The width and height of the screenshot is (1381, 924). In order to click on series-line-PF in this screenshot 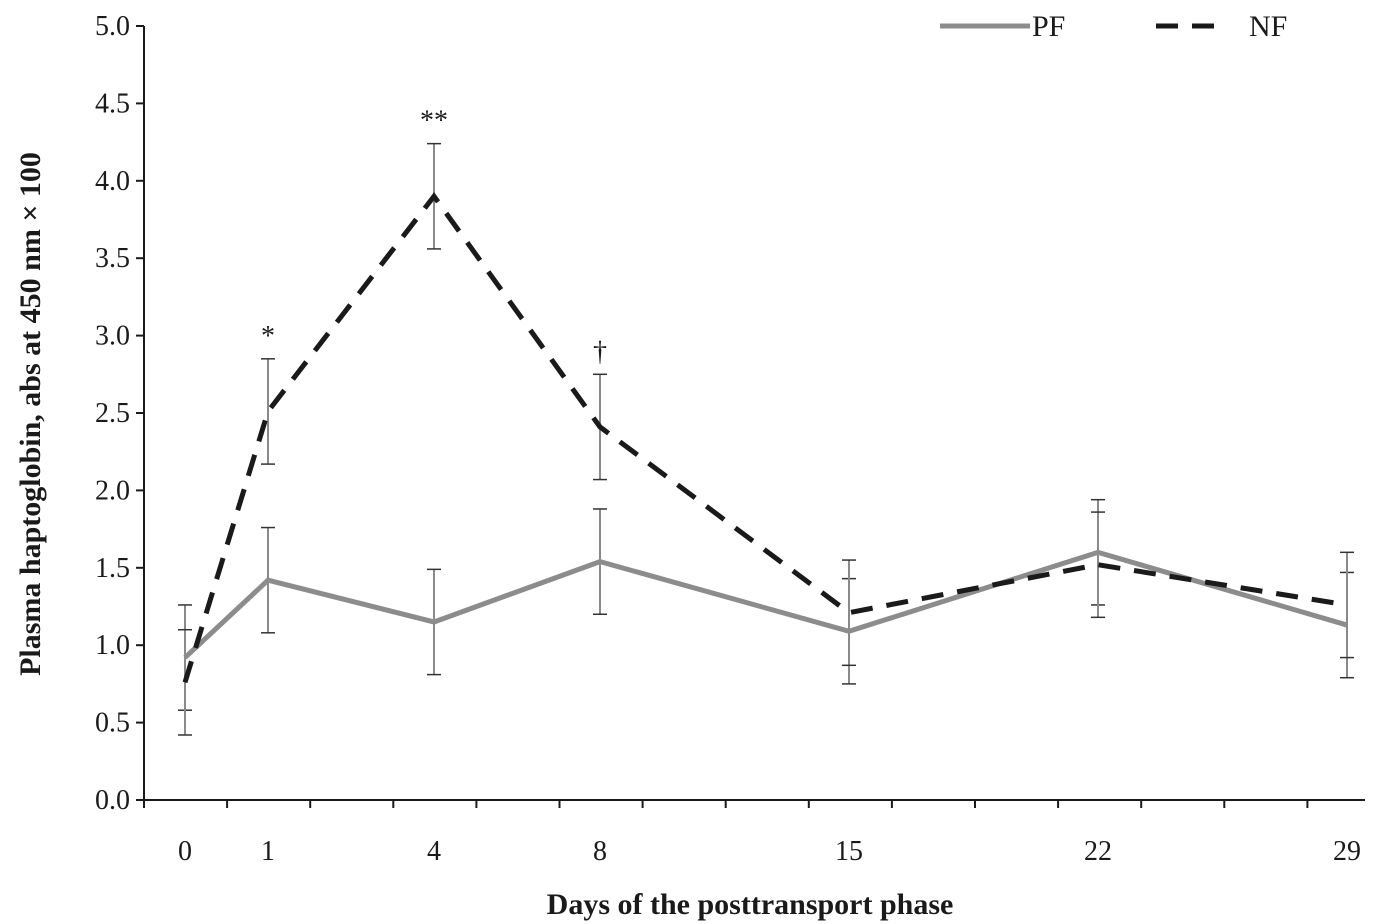, I will do `click(765, 604)`.